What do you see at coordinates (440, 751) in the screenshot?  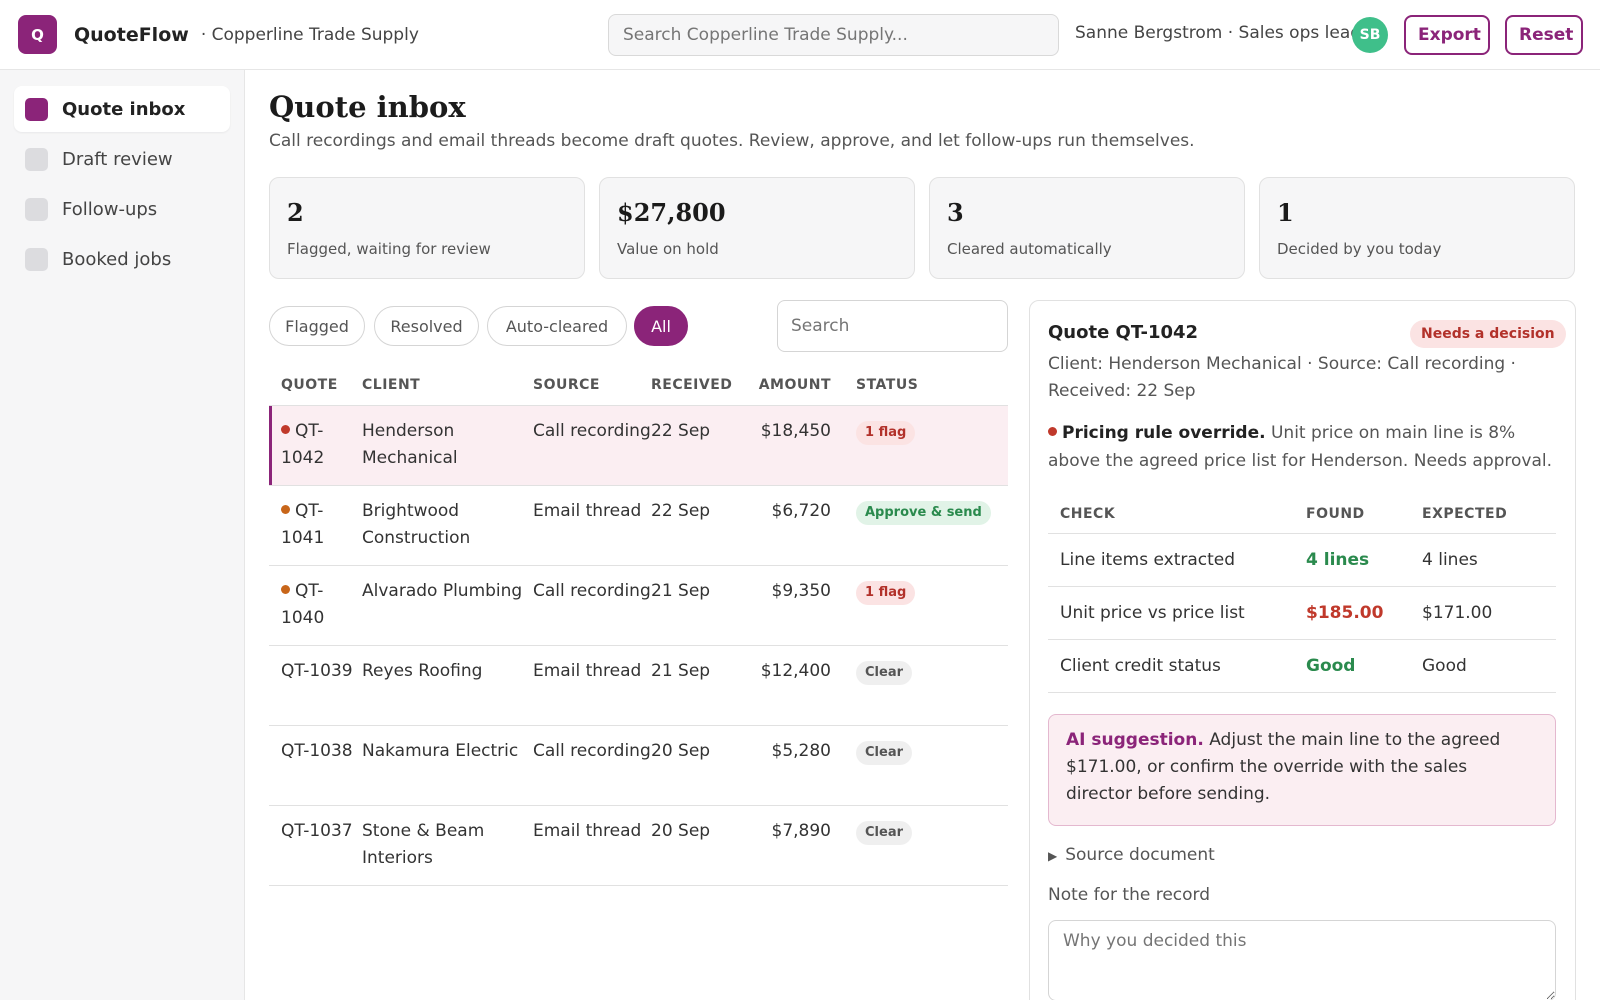 I see `cell-client: Nakamura Electric` at bounding box center [440, 751].